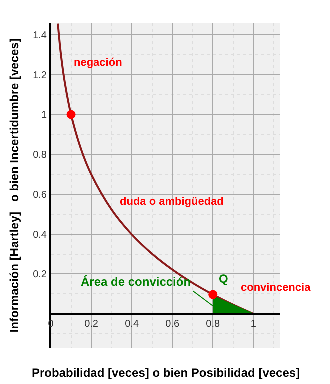  I want to click on y-tick-label: 0.4, so click(40, 235).